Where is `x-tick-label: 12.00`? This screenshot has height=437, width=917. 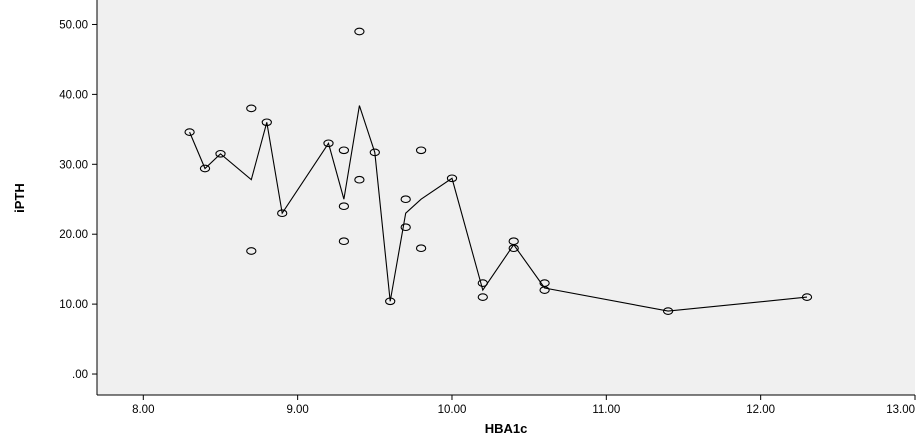
x-tick-label: 12.00 is located at coordinates (760, 410).